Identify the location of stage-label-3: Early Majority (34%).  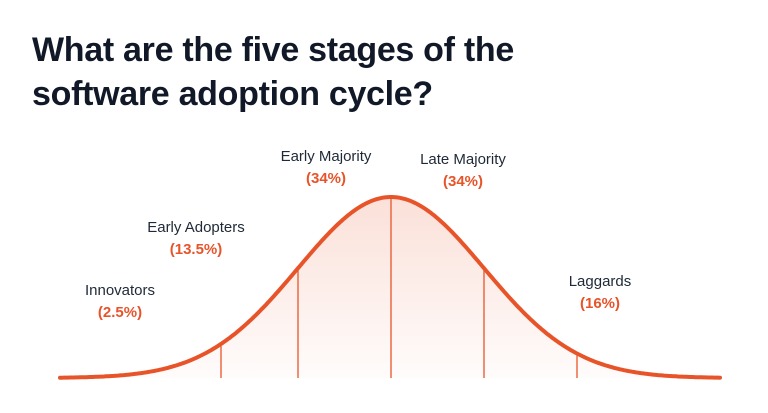
(326, 167).